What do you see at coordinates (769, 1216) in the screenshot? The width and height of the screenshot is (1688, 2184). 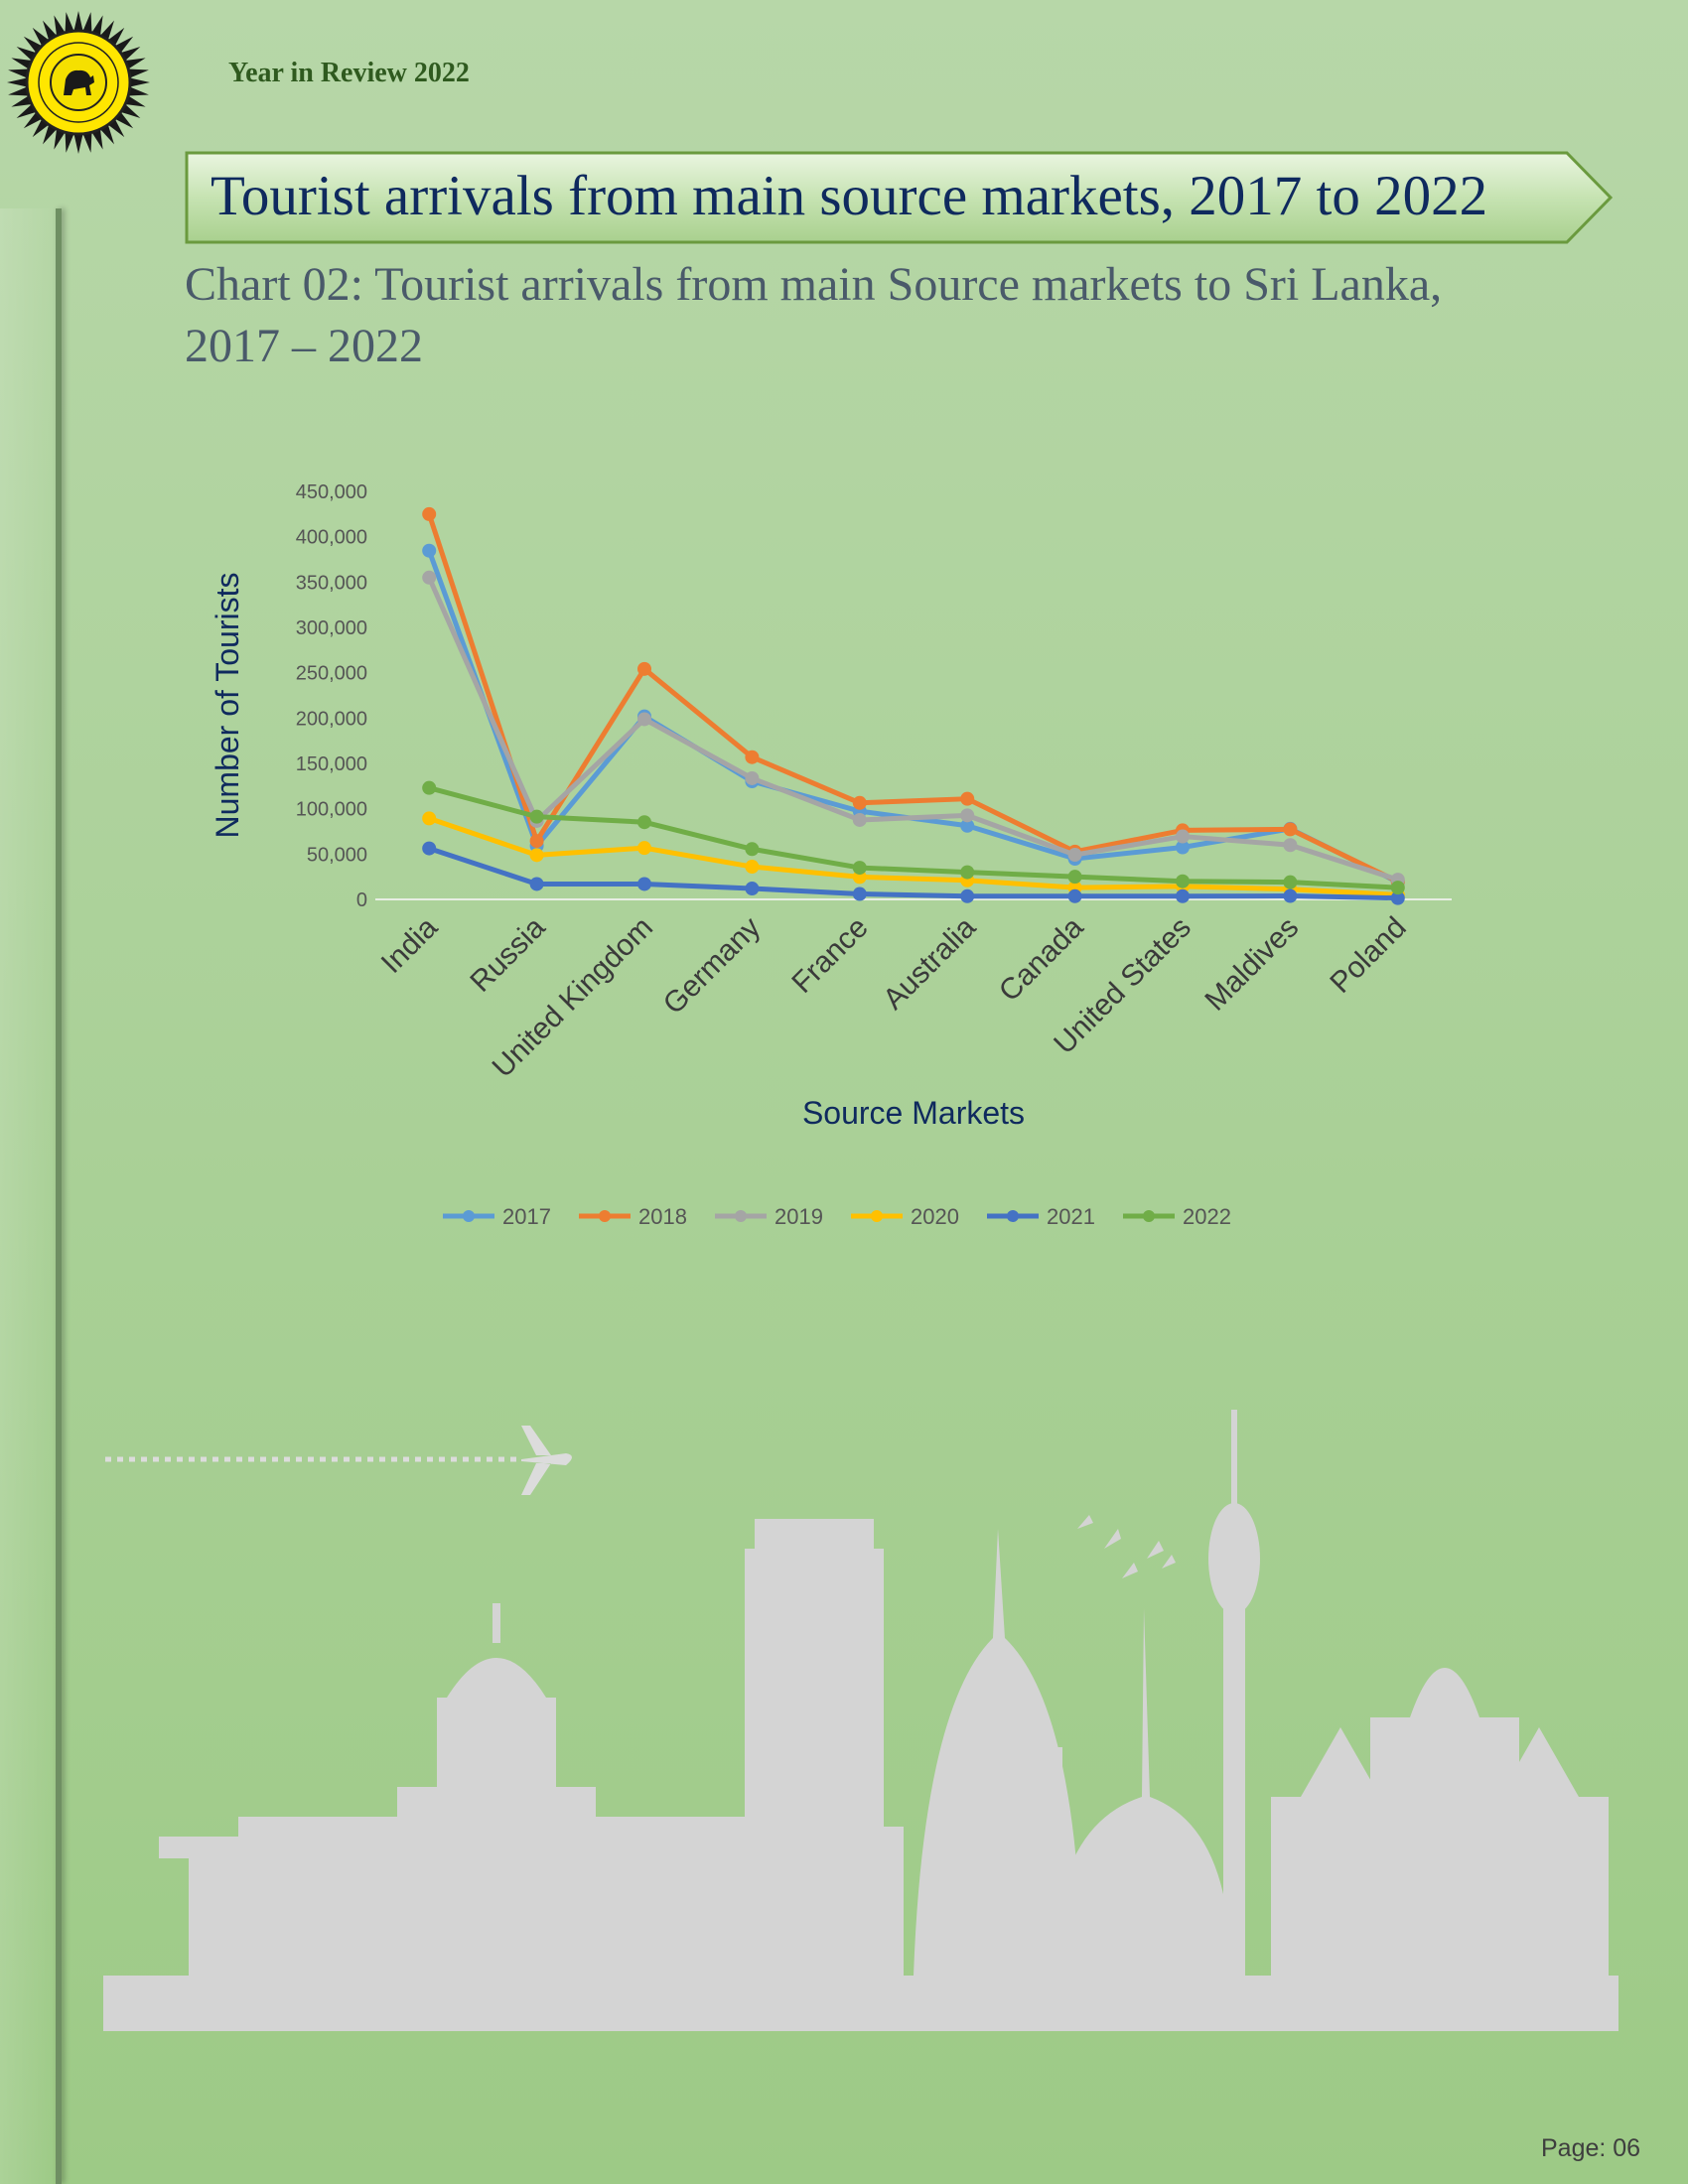 I see `legend-item-2019: 2019` at bounding box center [769, 1216].